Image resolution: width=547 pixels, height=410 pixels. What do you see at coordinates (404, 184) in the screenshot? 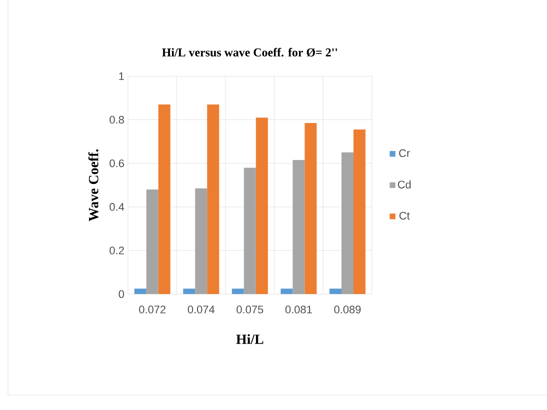
I see `legend-label: Cd` at bounding box center [404, 184].